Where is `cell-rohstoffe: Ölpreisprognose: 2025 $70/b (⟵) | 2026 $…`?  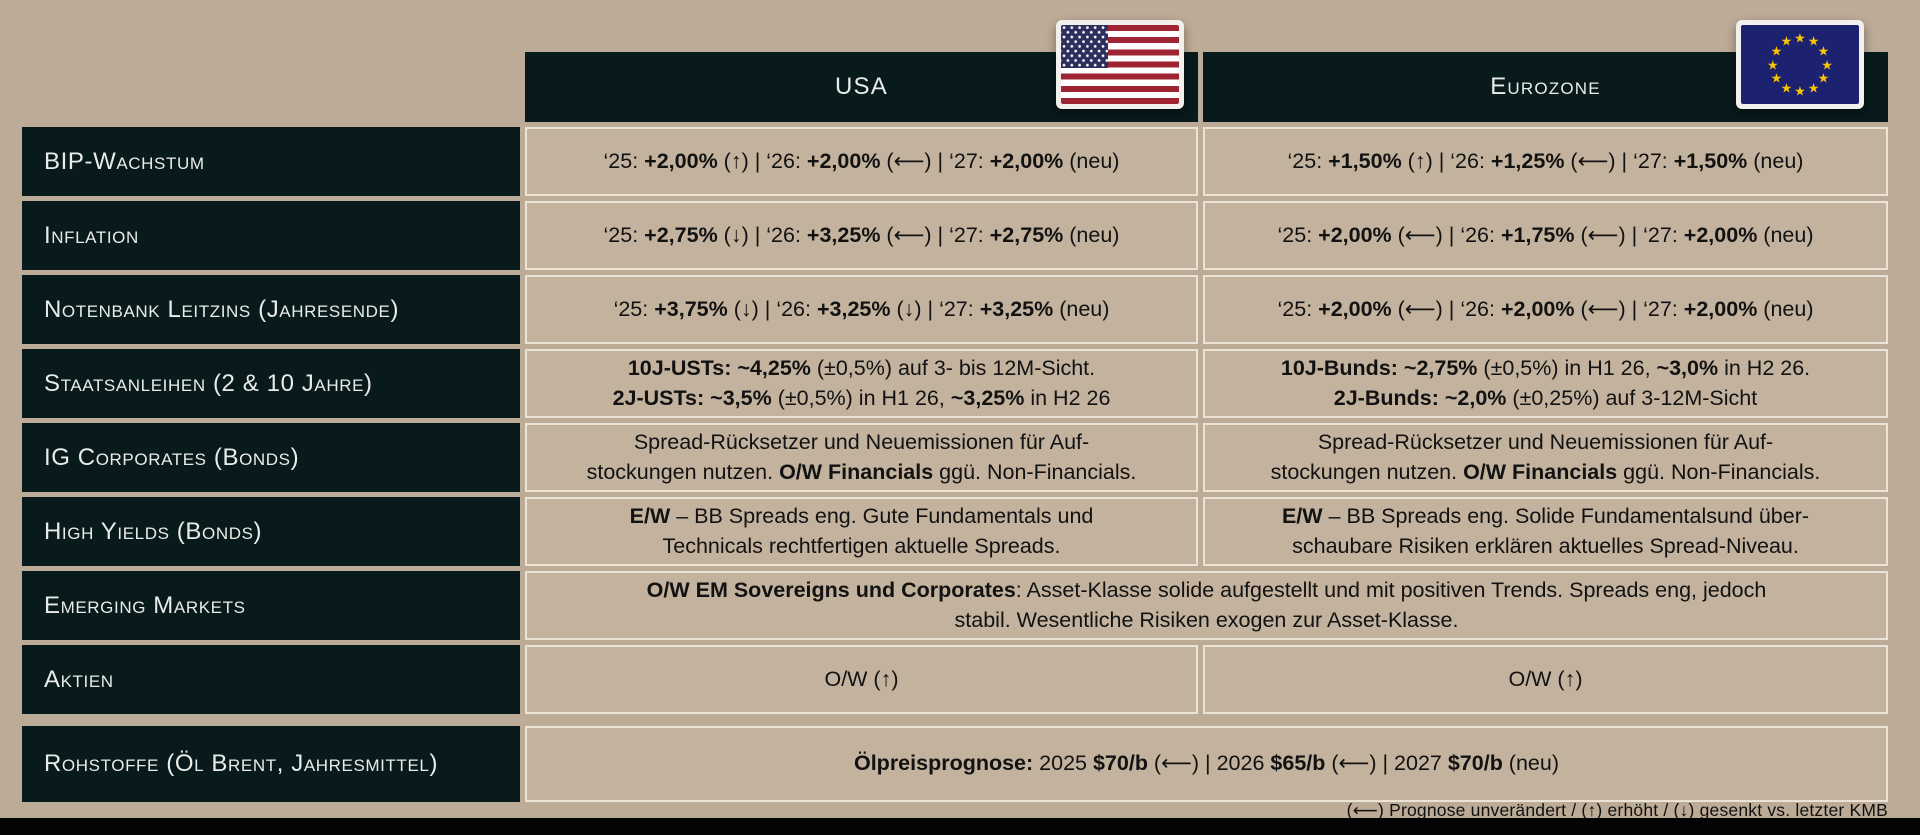
cell-rohstoffe: Ölpreisprognose: 2025 $70/b (⟵) | 2026 $… is located at coordinates (1206, 764).